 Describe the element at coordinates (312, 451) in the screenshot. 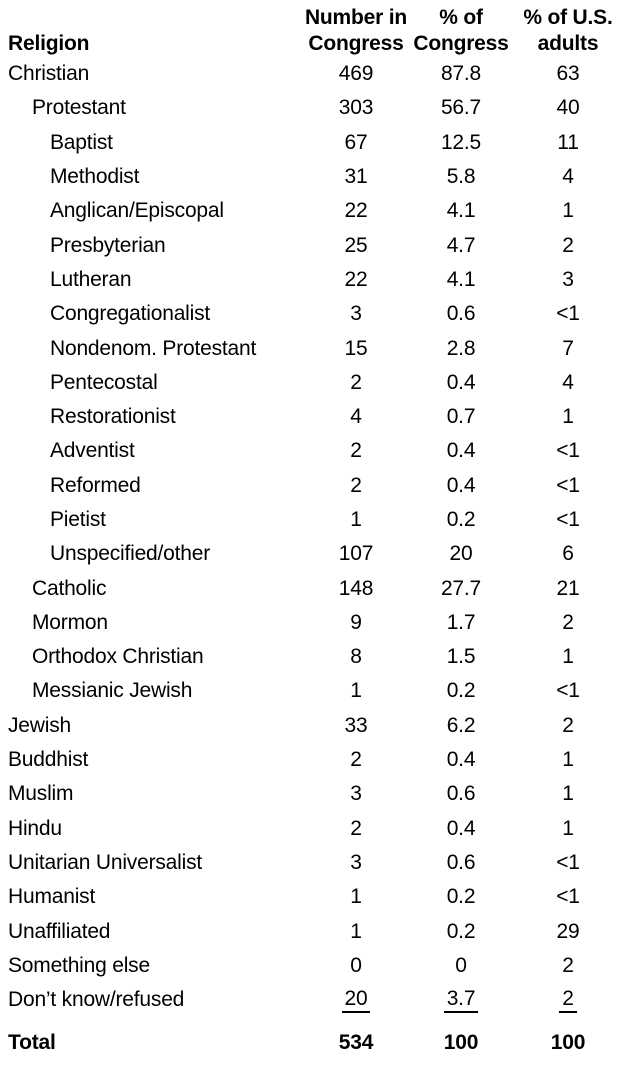

I see `table-row: Adventist 2 0.4 <1` at that location.